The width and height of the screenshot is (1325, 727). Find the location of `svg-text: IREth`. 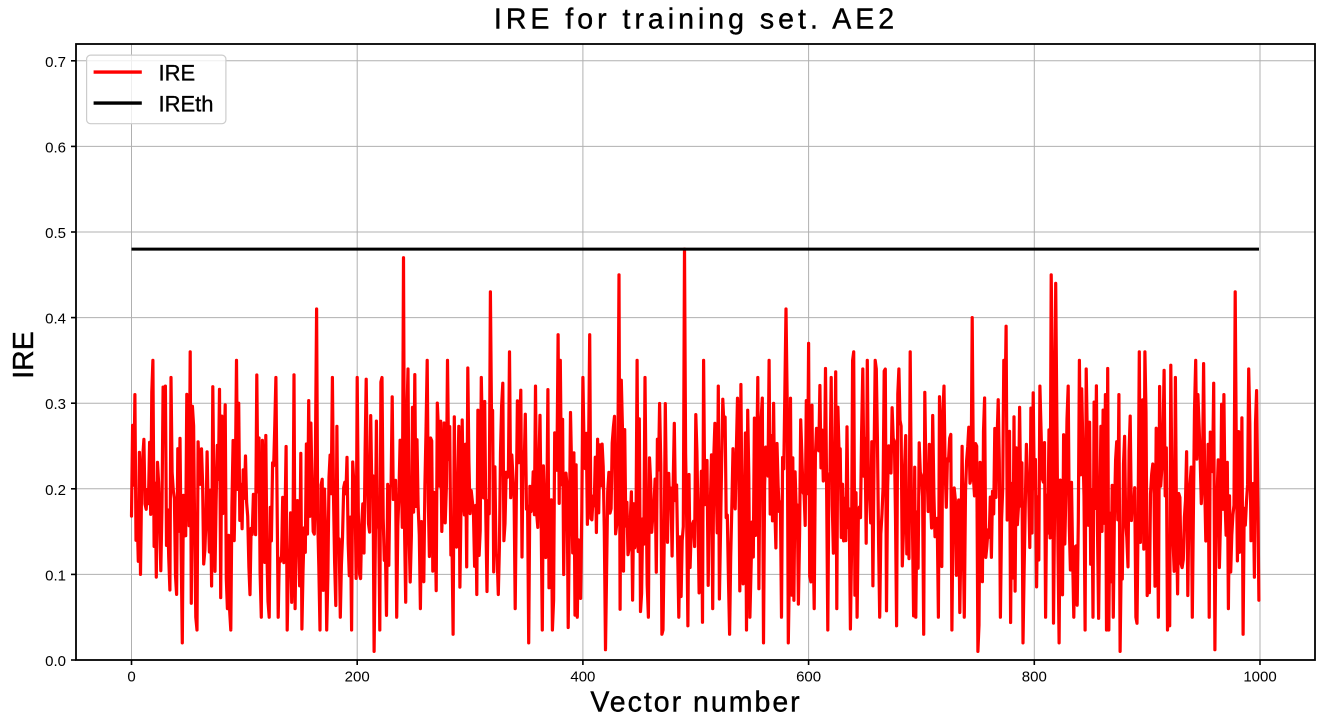

svg-text: IREth is located at coordinates (186, 103).